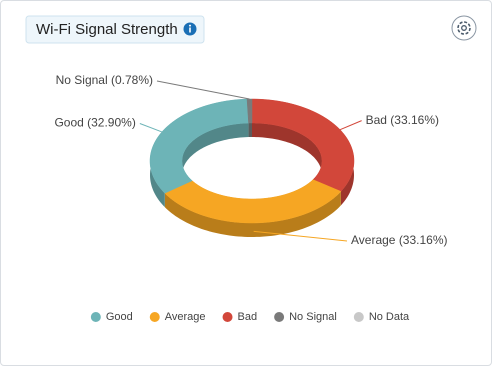 The image size is (492, 366). I want to click on data-label: No Signal (0.78%), so click(104, 80).